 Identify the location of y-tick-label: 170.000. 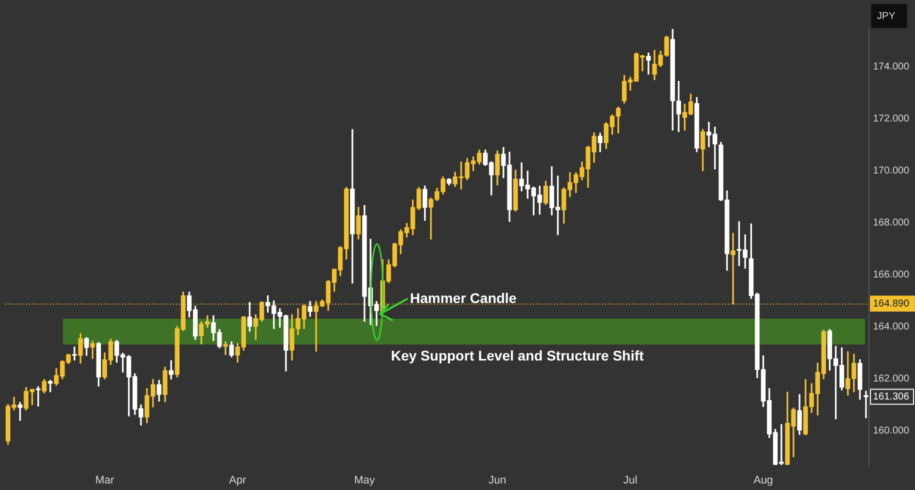
(891, 171).